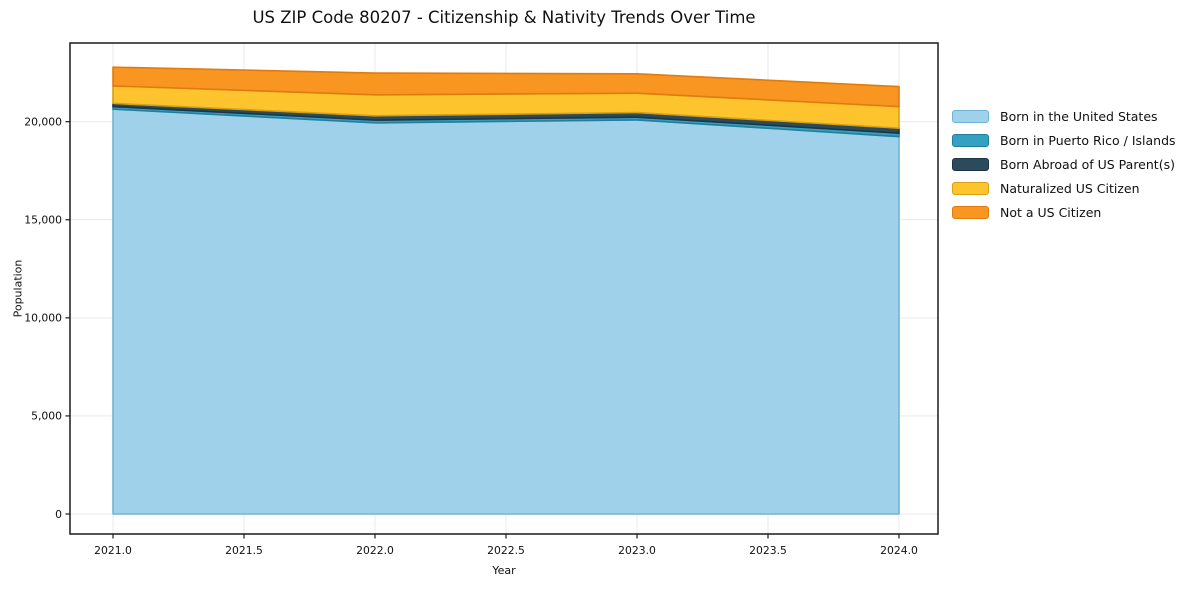  I want to click on legend-item: Not a US Citizen, so click(1064, 212).